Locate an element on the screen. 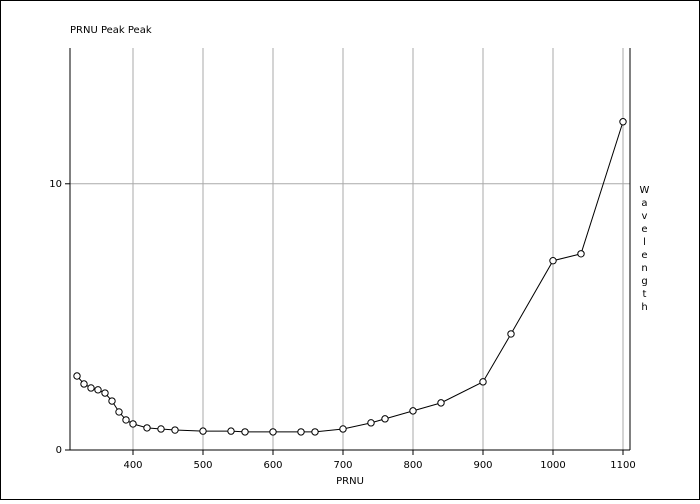 The height and width of the screenshot is (504, 700). x-tick-label: 700 is located at coordinates (342, 465).